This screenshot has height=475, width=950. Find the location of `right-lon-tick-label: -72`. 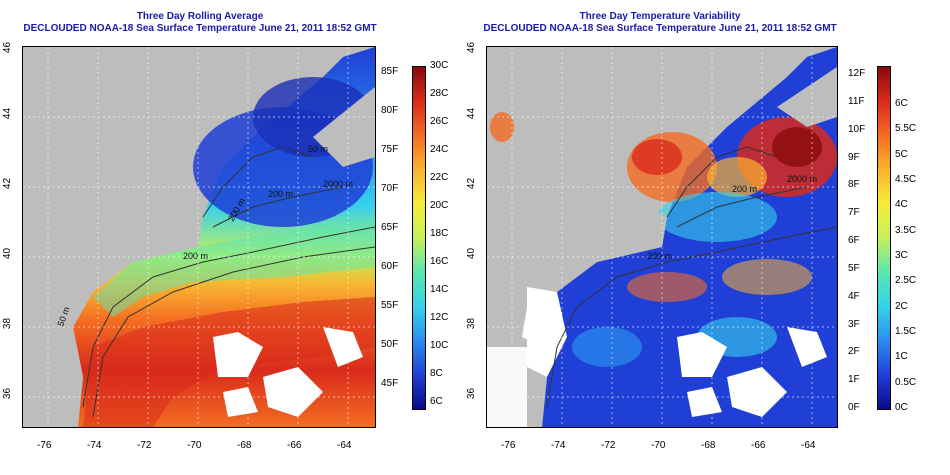

right-lon-tick-label: -72 is located at coordinates (608, 445).